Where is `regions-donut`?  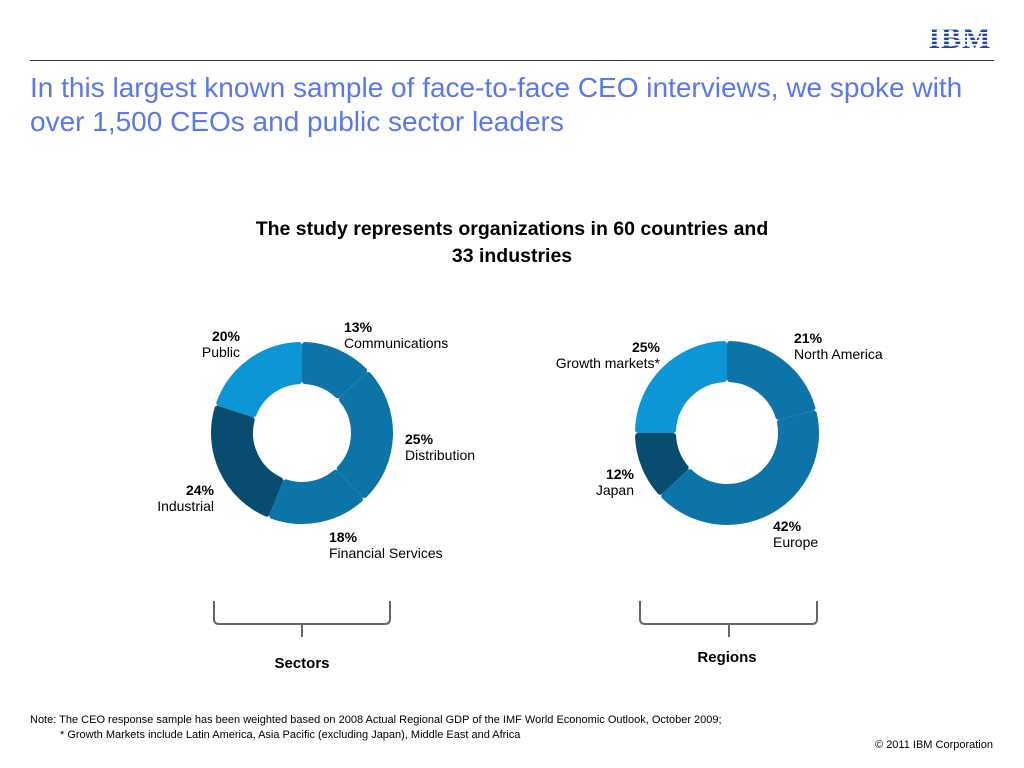
regions-donut is located at coordinates (727, 433).